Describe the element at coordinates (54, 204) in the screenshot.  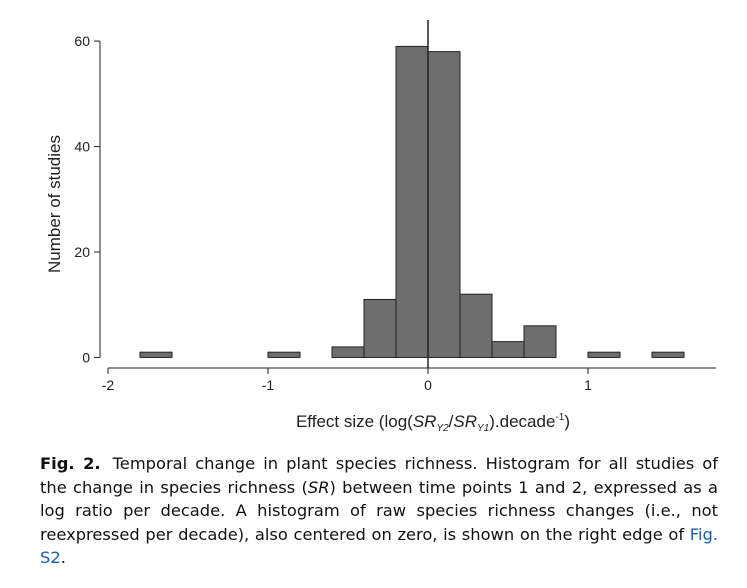
I see `y-axis-title: Number of studies` at that location.